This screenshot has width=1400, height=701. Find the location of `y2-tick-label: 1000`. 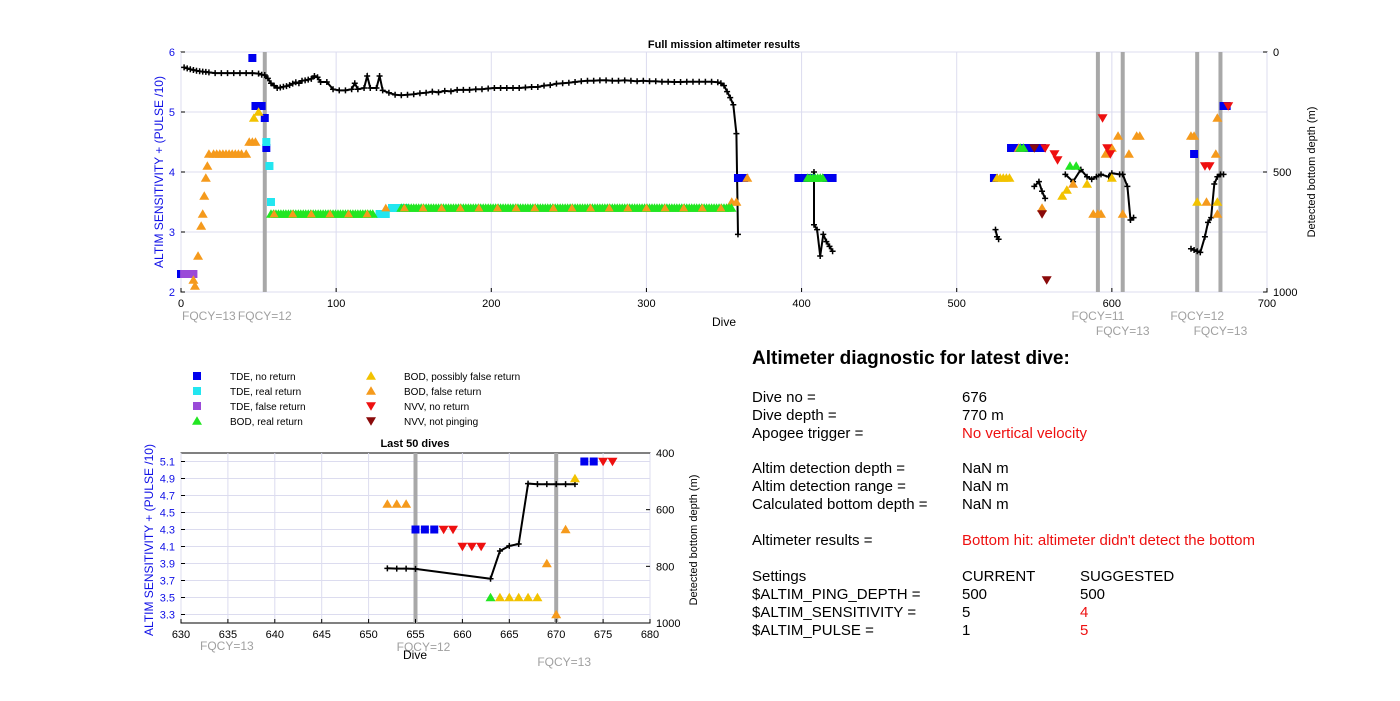

y2-tick-label: 1000 is located at coordinates (668, 624).